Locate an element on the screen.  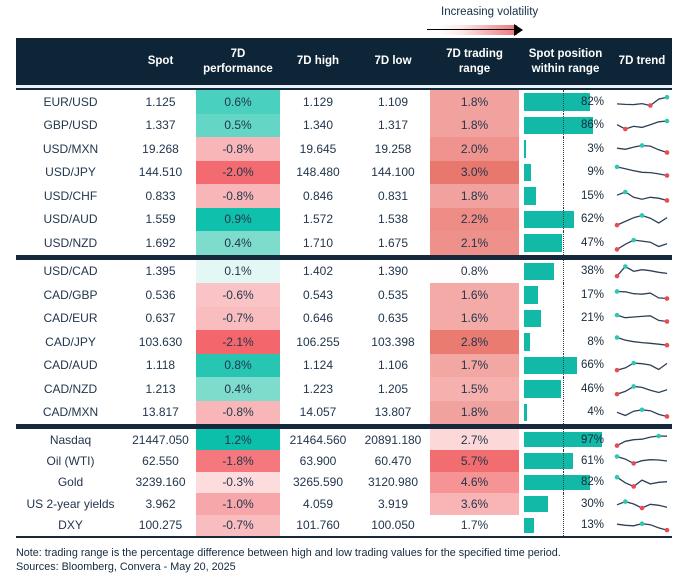
spot-value: 19.268 is located at coordinates (160, 148).